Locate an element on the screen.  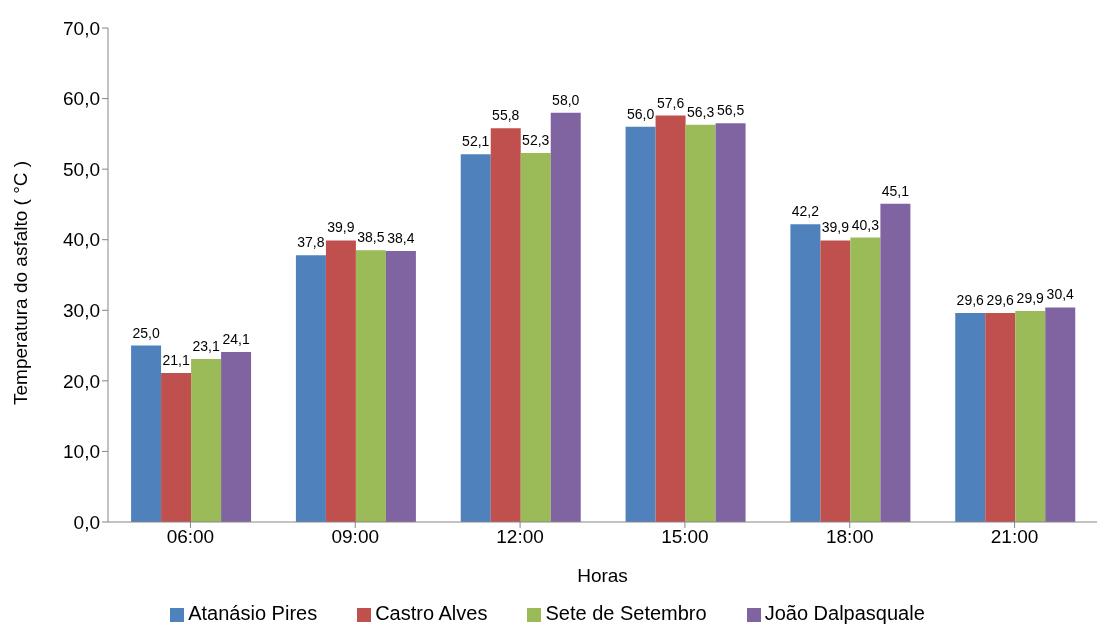
data-label: 56,0 is located at coordinates (640, 113).